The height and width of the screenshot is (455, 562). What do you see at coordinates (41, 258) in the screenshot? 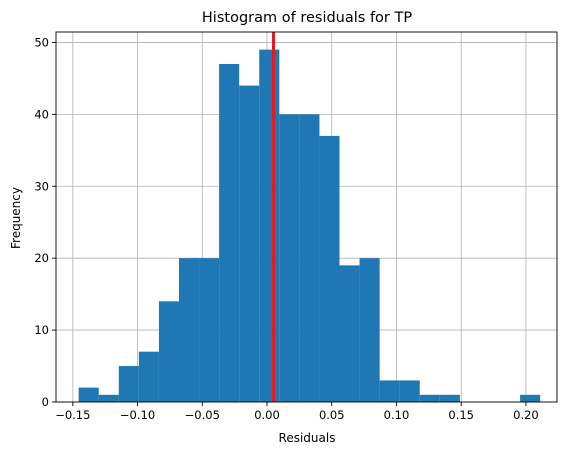
I see `y-tick-label: 20` at bounding box center [41, 258].